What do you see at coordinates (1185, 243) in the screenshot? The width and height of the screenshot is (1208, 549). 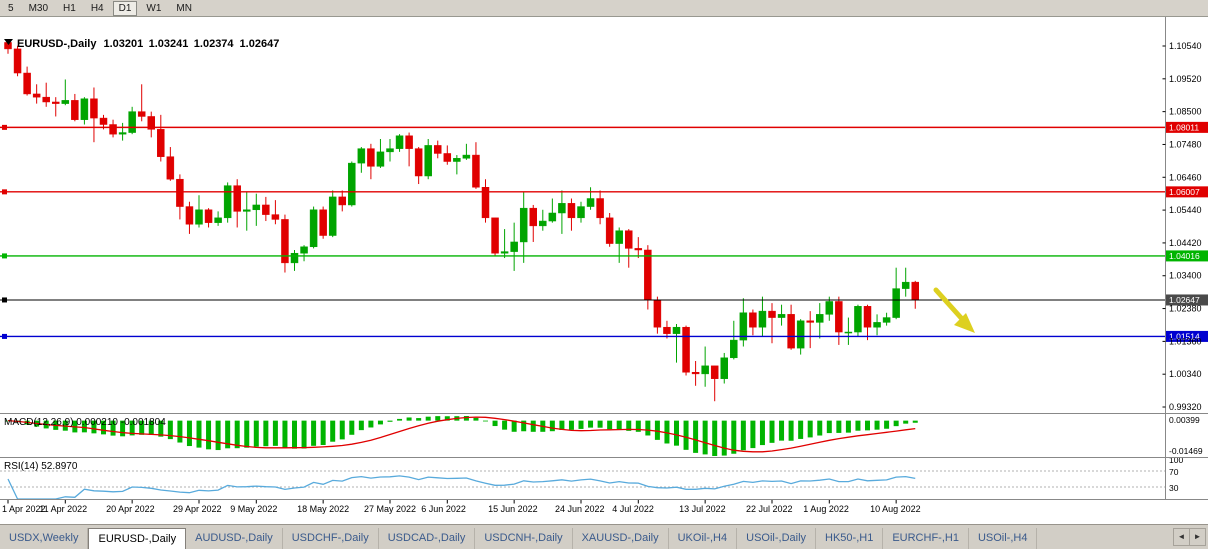 I see `svg-text: 1.04420` at bounding box center [1185, 243].